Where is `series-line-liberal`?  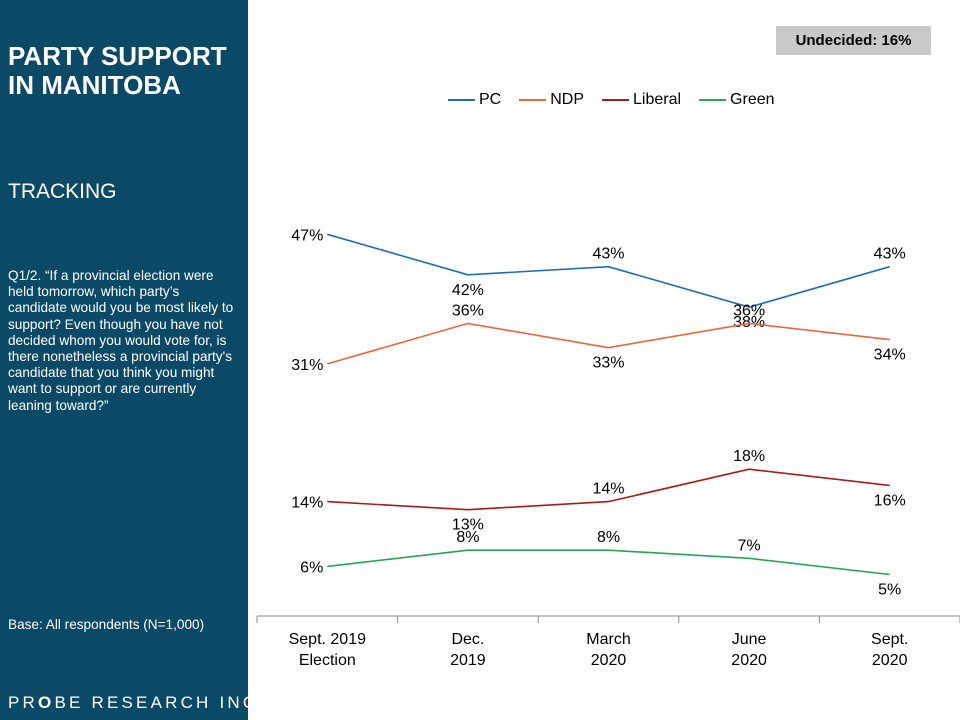 series-line-liberal is located at coordinates (608, 489).